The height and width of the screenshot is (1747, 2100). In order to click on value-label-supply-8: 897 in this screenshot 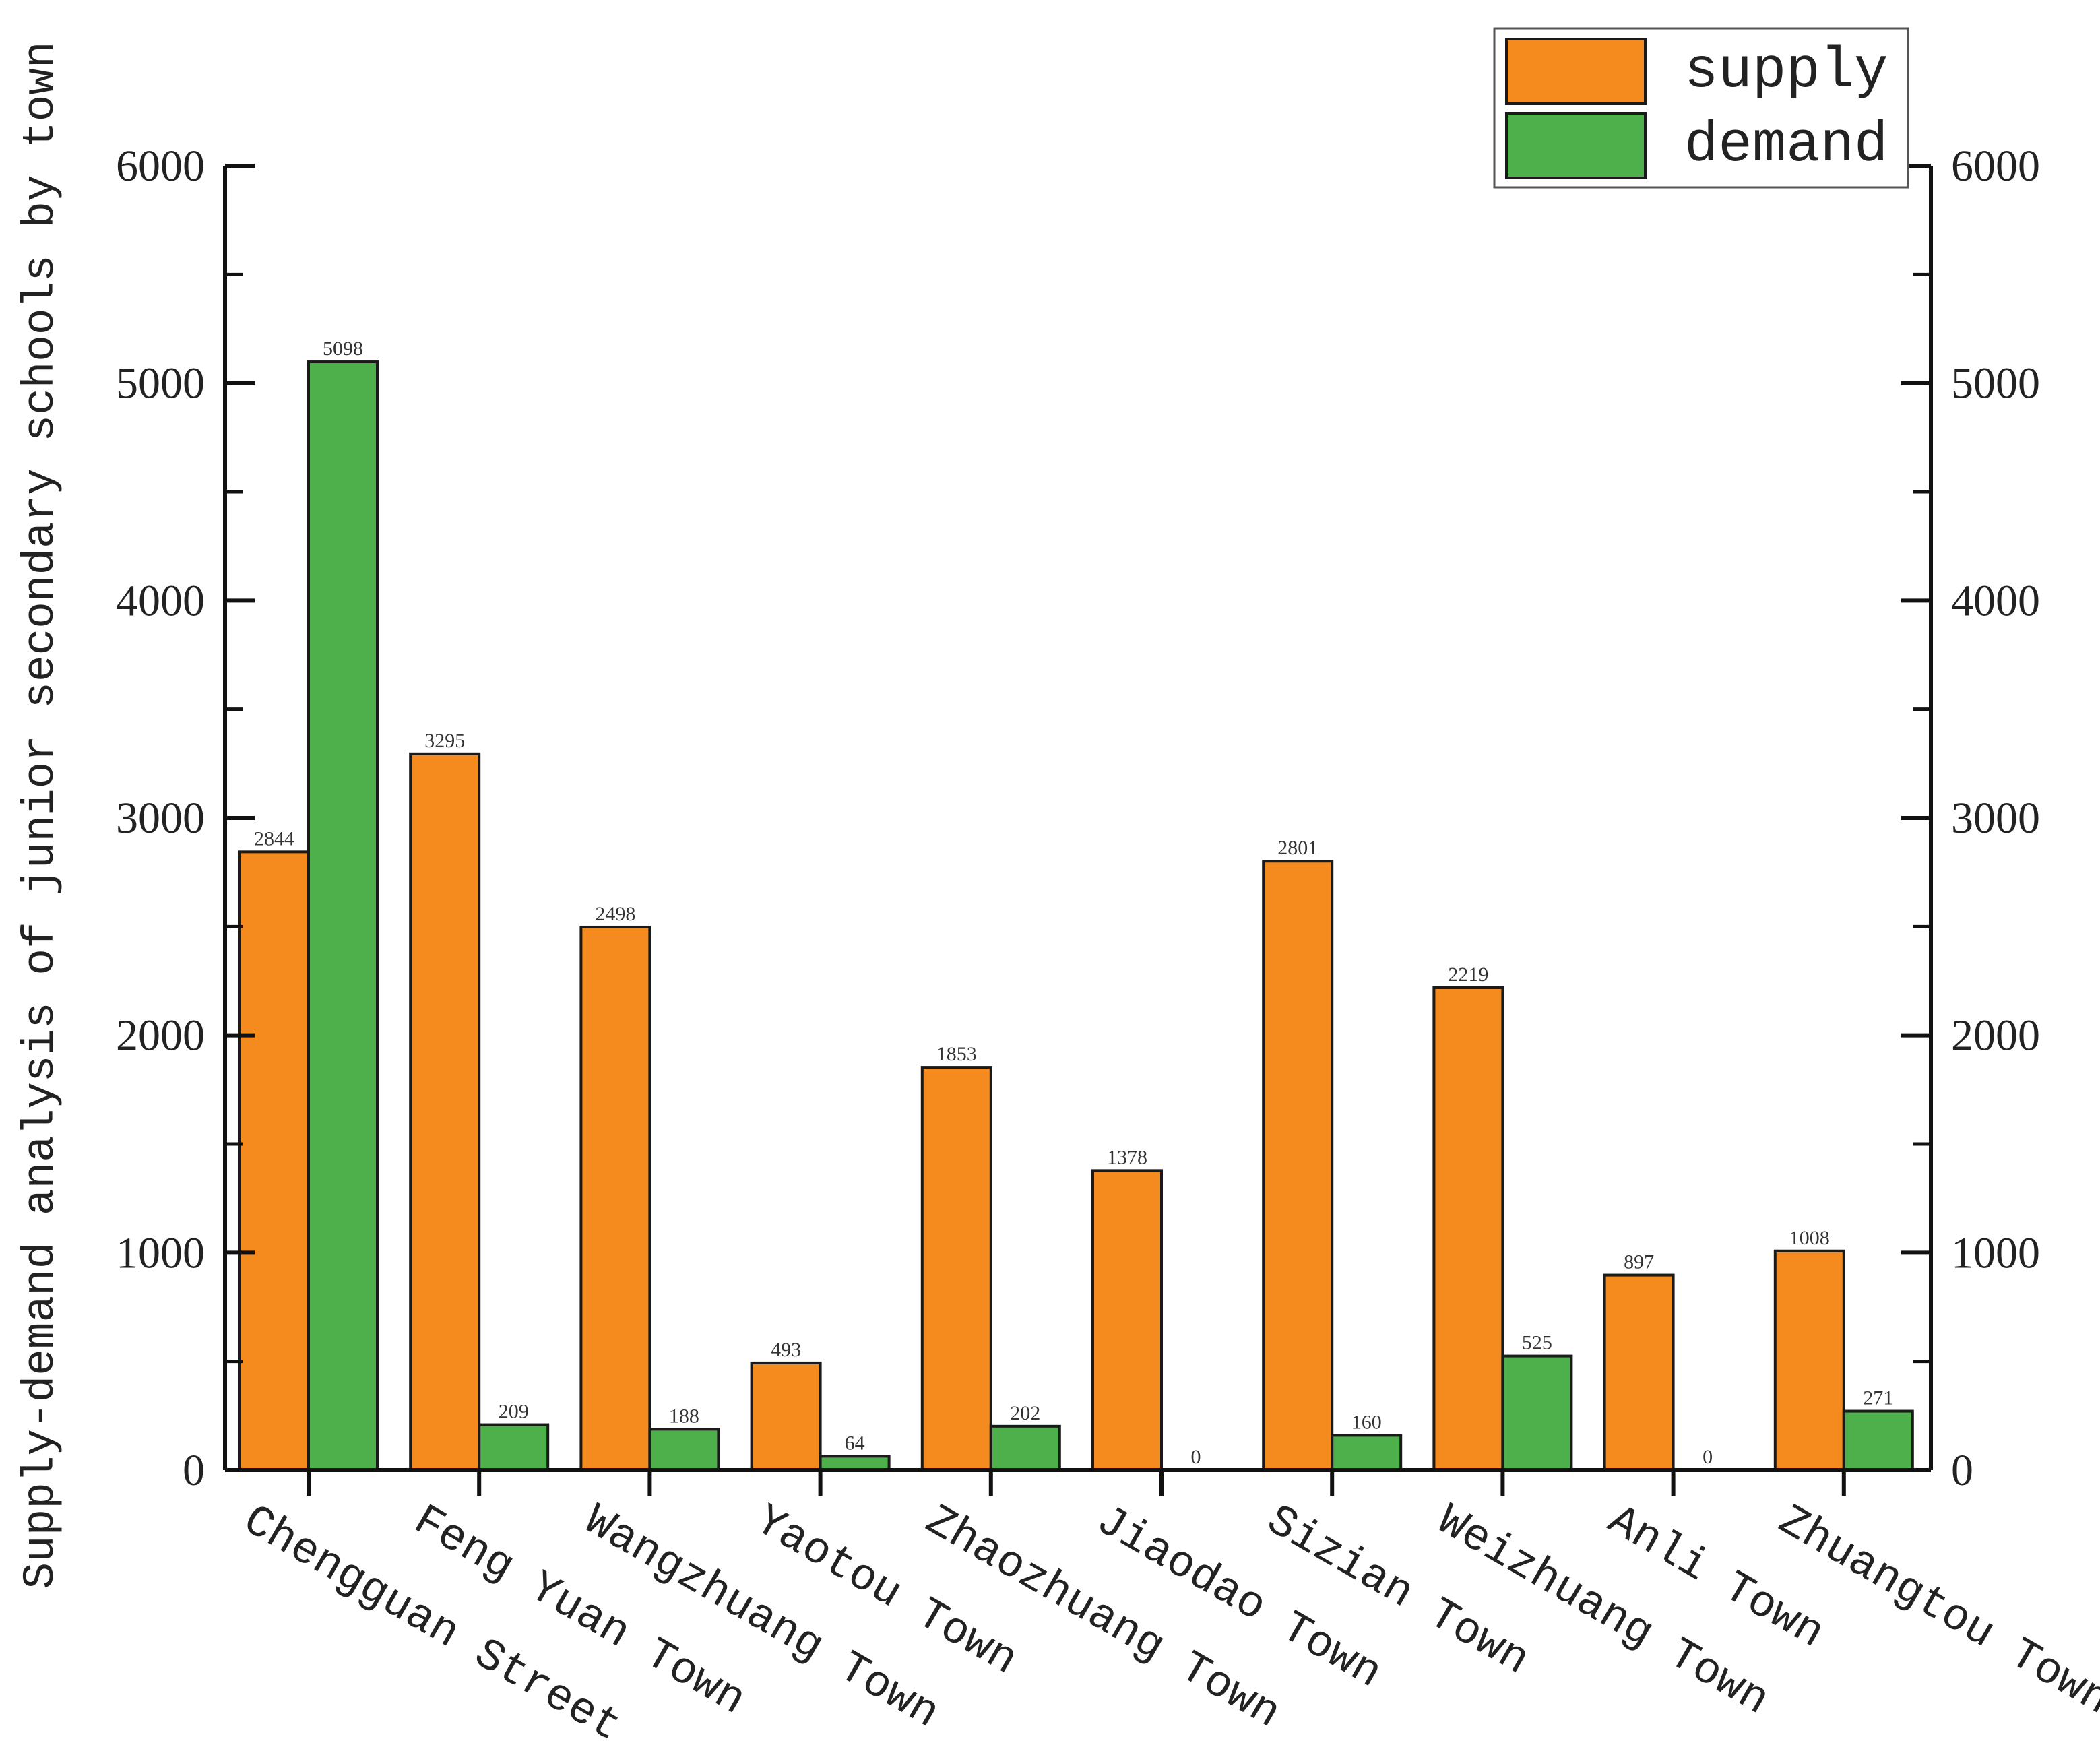, I will do `click(1639, 1262)`.